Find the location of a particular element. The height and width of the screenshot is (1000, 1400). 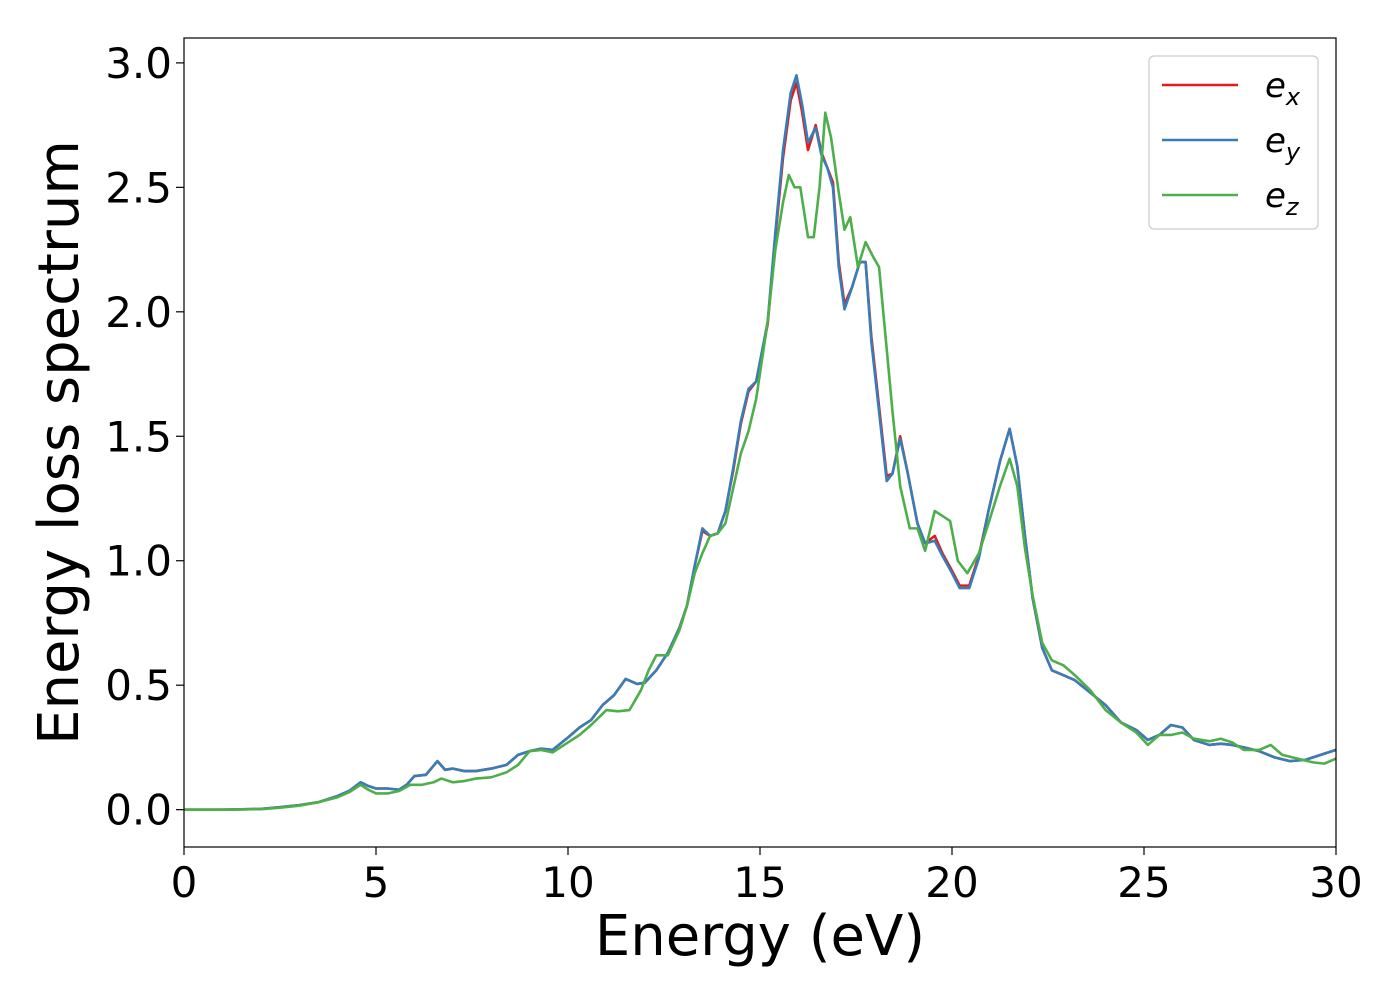

x-axis-title: Energy (eV) is located at coordinates (760, 936).